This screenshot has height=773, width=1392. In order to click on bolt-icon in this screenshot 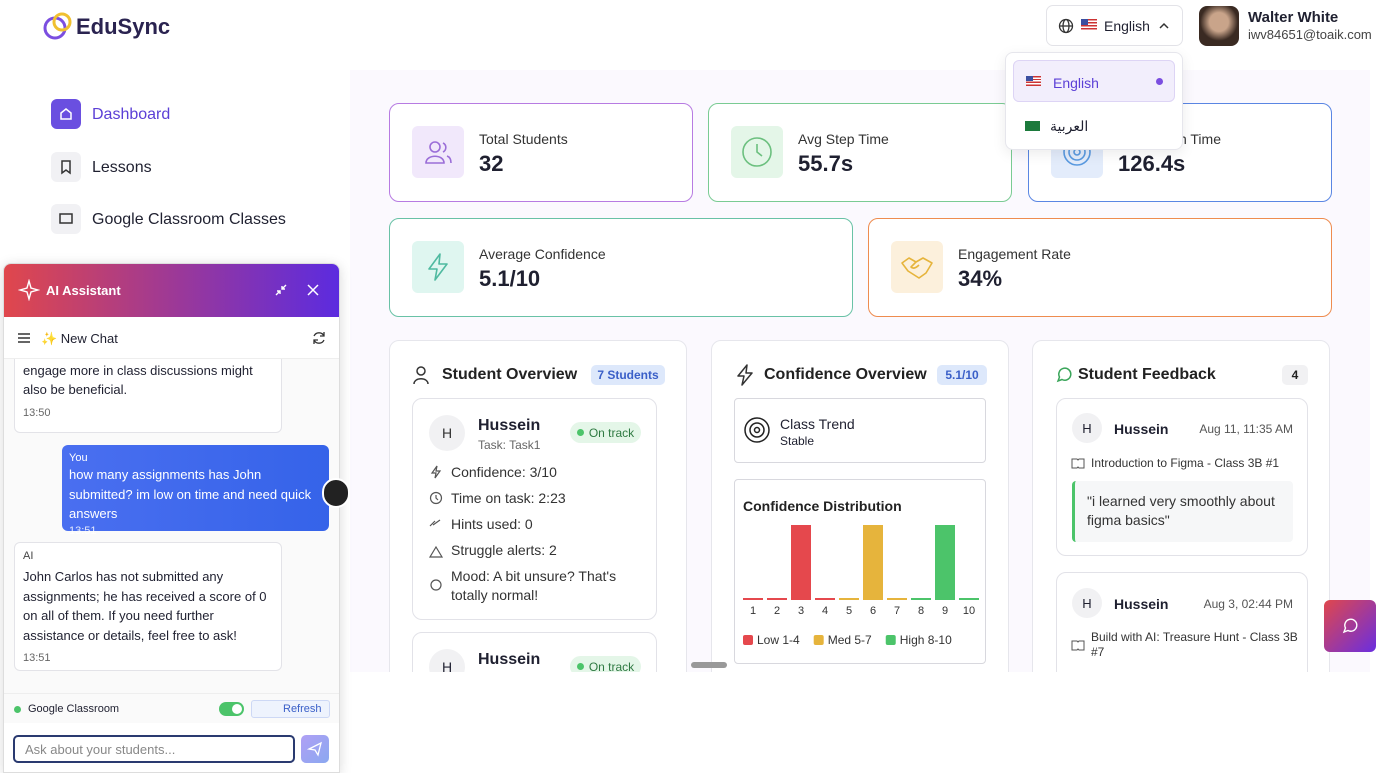, I will do `click(745, 375)`.